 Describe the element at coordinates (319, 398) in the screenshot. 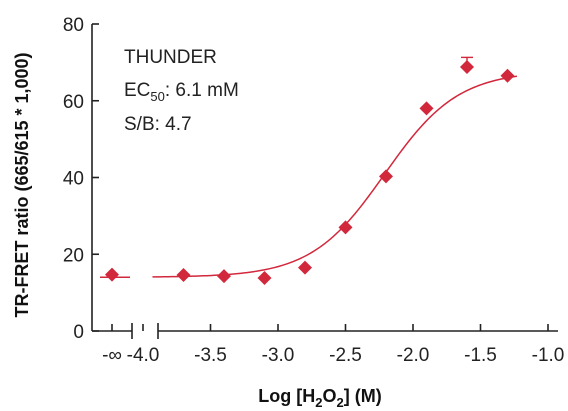

I see `x-axis-title: Log [H2O2] (M)` at that location.